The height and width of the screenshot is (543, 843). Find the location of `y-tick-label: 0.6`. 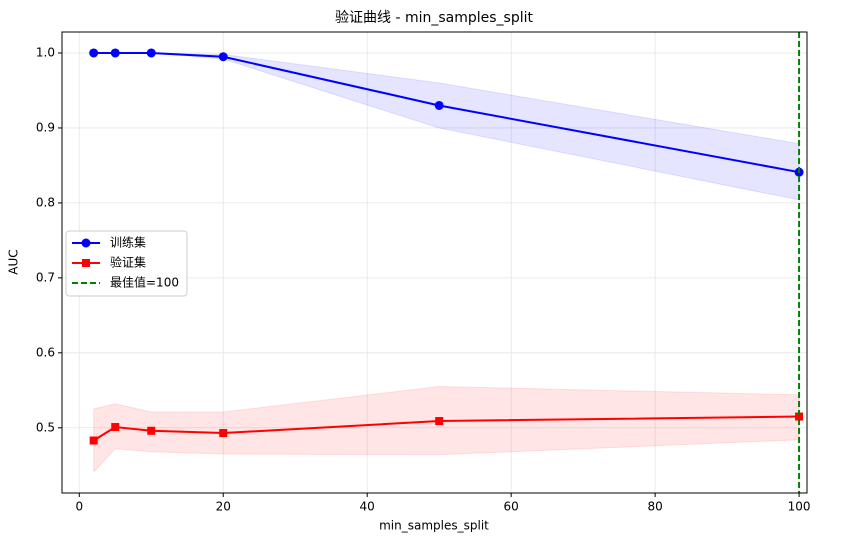

y-tick-label: 0.6 is located at coordinates (45, 352).